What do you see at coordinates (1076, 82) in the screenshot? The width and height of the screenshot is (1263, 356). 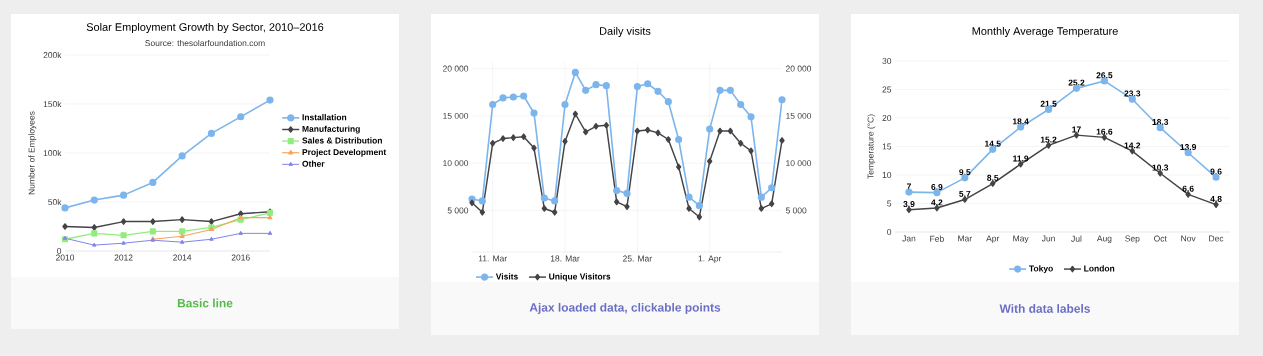 I see `data-label: 25.2` at bounding box center [1076, 82].